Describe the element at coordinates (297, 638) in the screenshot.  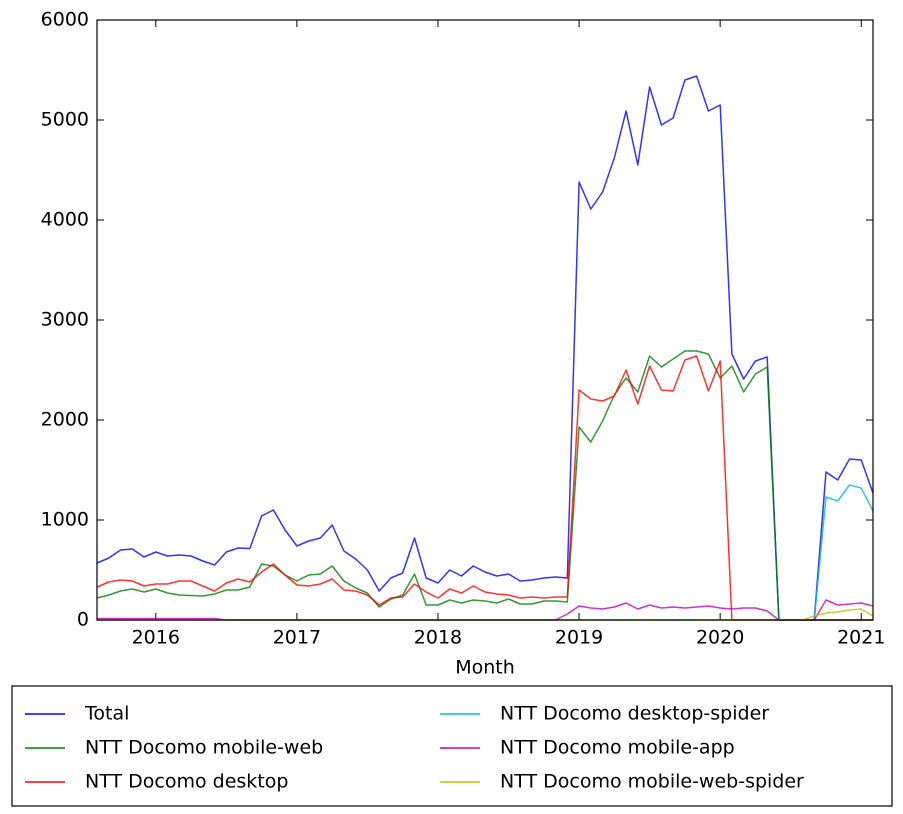
I see `x-tick-label: 2017` at that location.